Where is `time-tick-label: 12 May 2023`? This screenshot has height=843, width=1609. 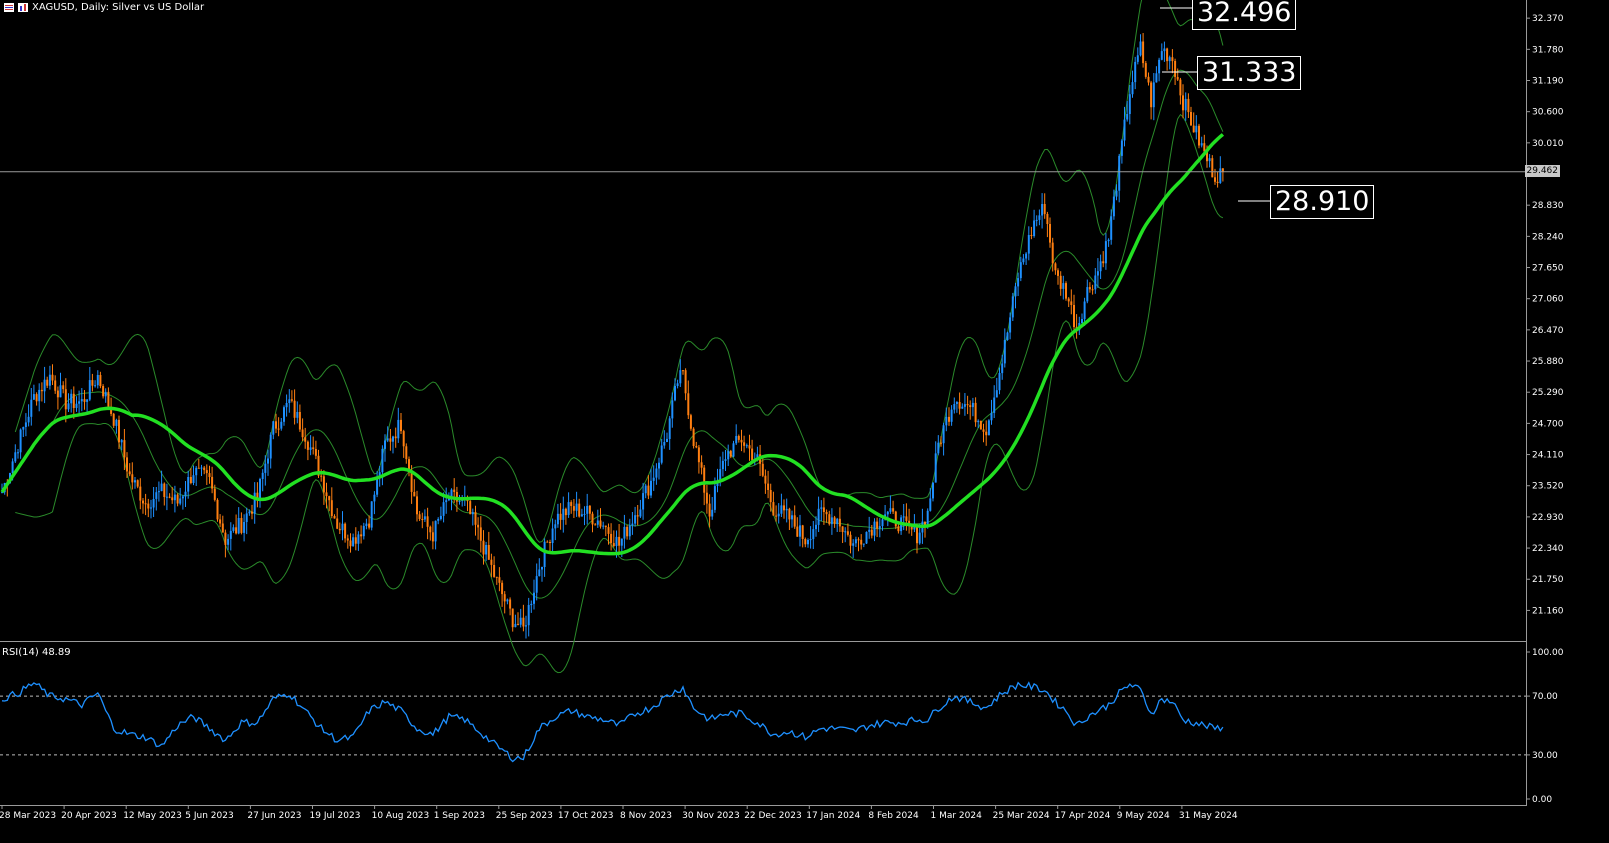 time-tick-label: 12 May 2023 is located at coordinates (152, 816).